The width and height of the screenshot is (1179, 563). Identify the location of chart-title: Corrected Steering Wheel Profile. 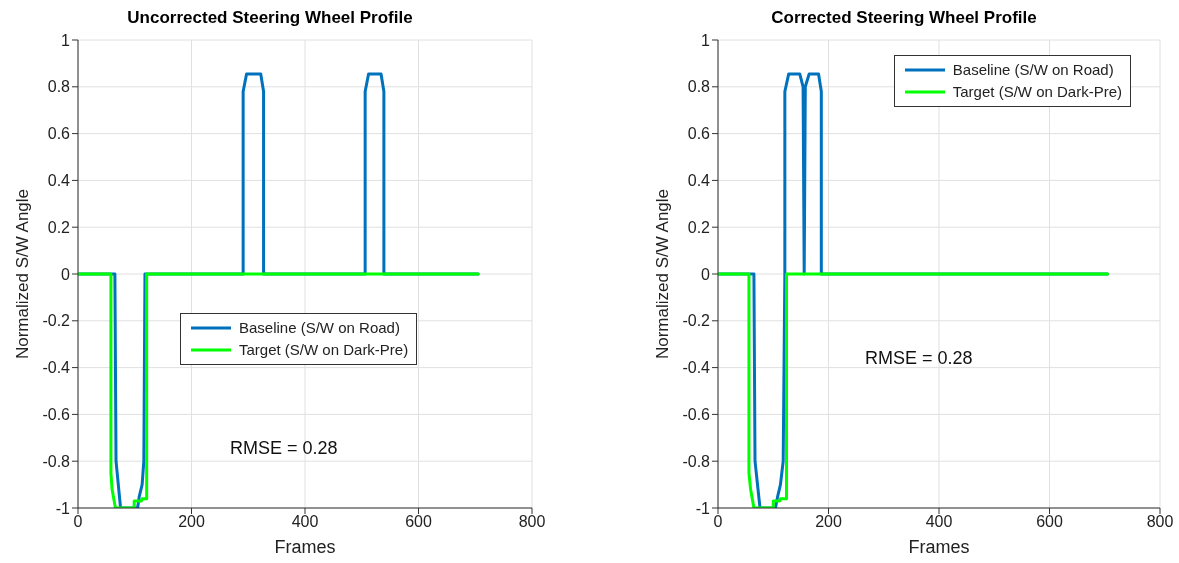
(904, 18).